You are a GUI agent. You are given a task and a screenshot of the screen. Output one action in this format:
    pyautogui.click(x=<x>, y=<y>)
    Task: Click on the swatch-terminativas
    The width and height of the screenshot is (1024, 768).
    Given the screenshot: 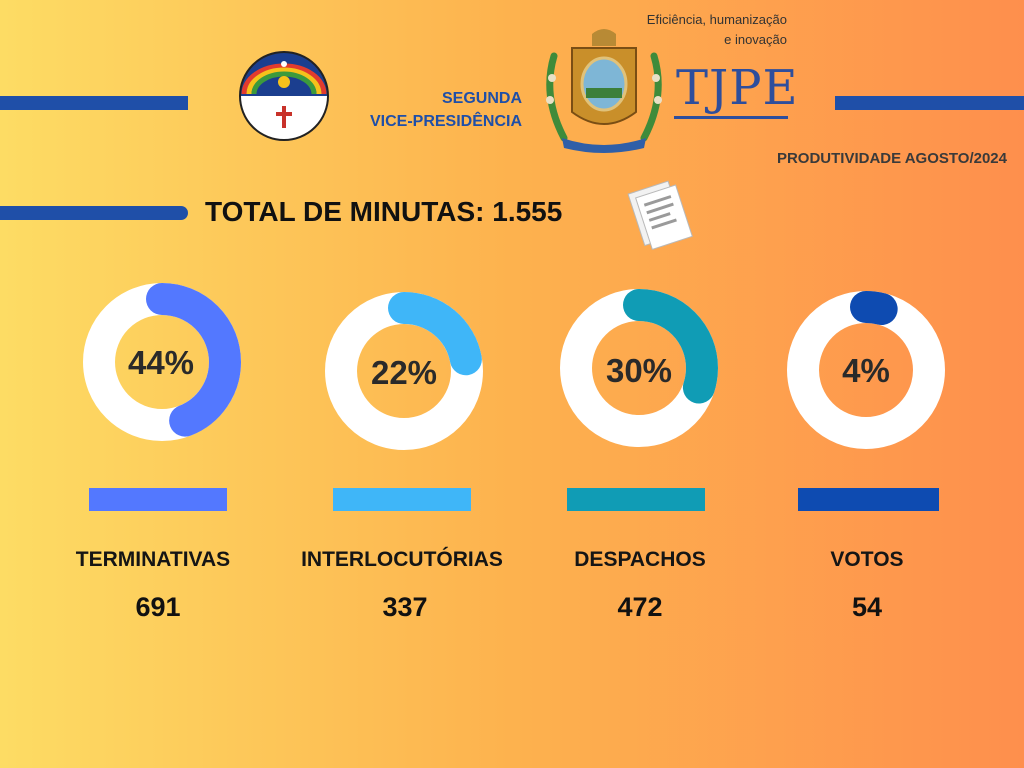 What is the action you would take?
    pyautogui.click(x=158, y=499)
    